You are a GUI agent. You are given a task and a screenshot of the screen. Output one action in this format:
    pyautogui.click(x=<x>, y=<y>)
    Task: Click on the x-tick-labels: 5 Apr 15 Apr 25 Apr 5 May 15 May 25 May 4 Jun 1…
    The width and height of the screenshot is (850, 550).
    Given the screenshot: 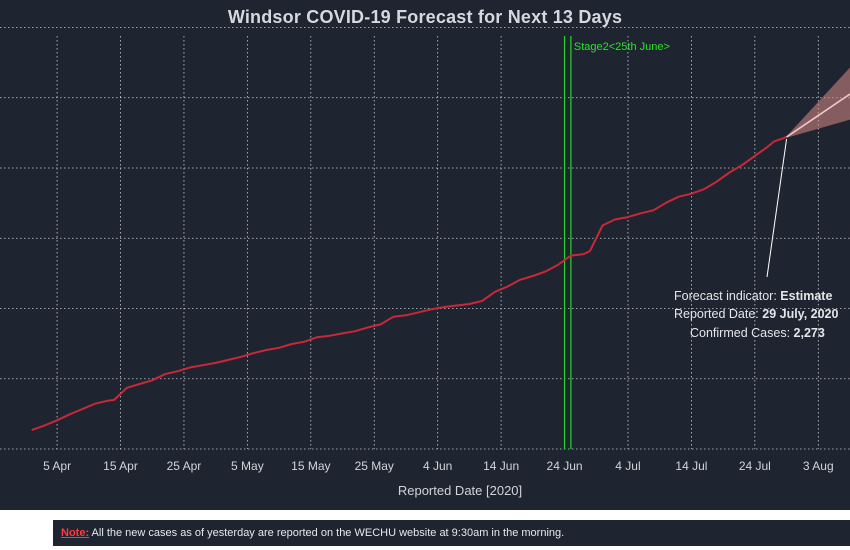 What is the action you would take?
    pyautogui.click(x=438, y=466)
    